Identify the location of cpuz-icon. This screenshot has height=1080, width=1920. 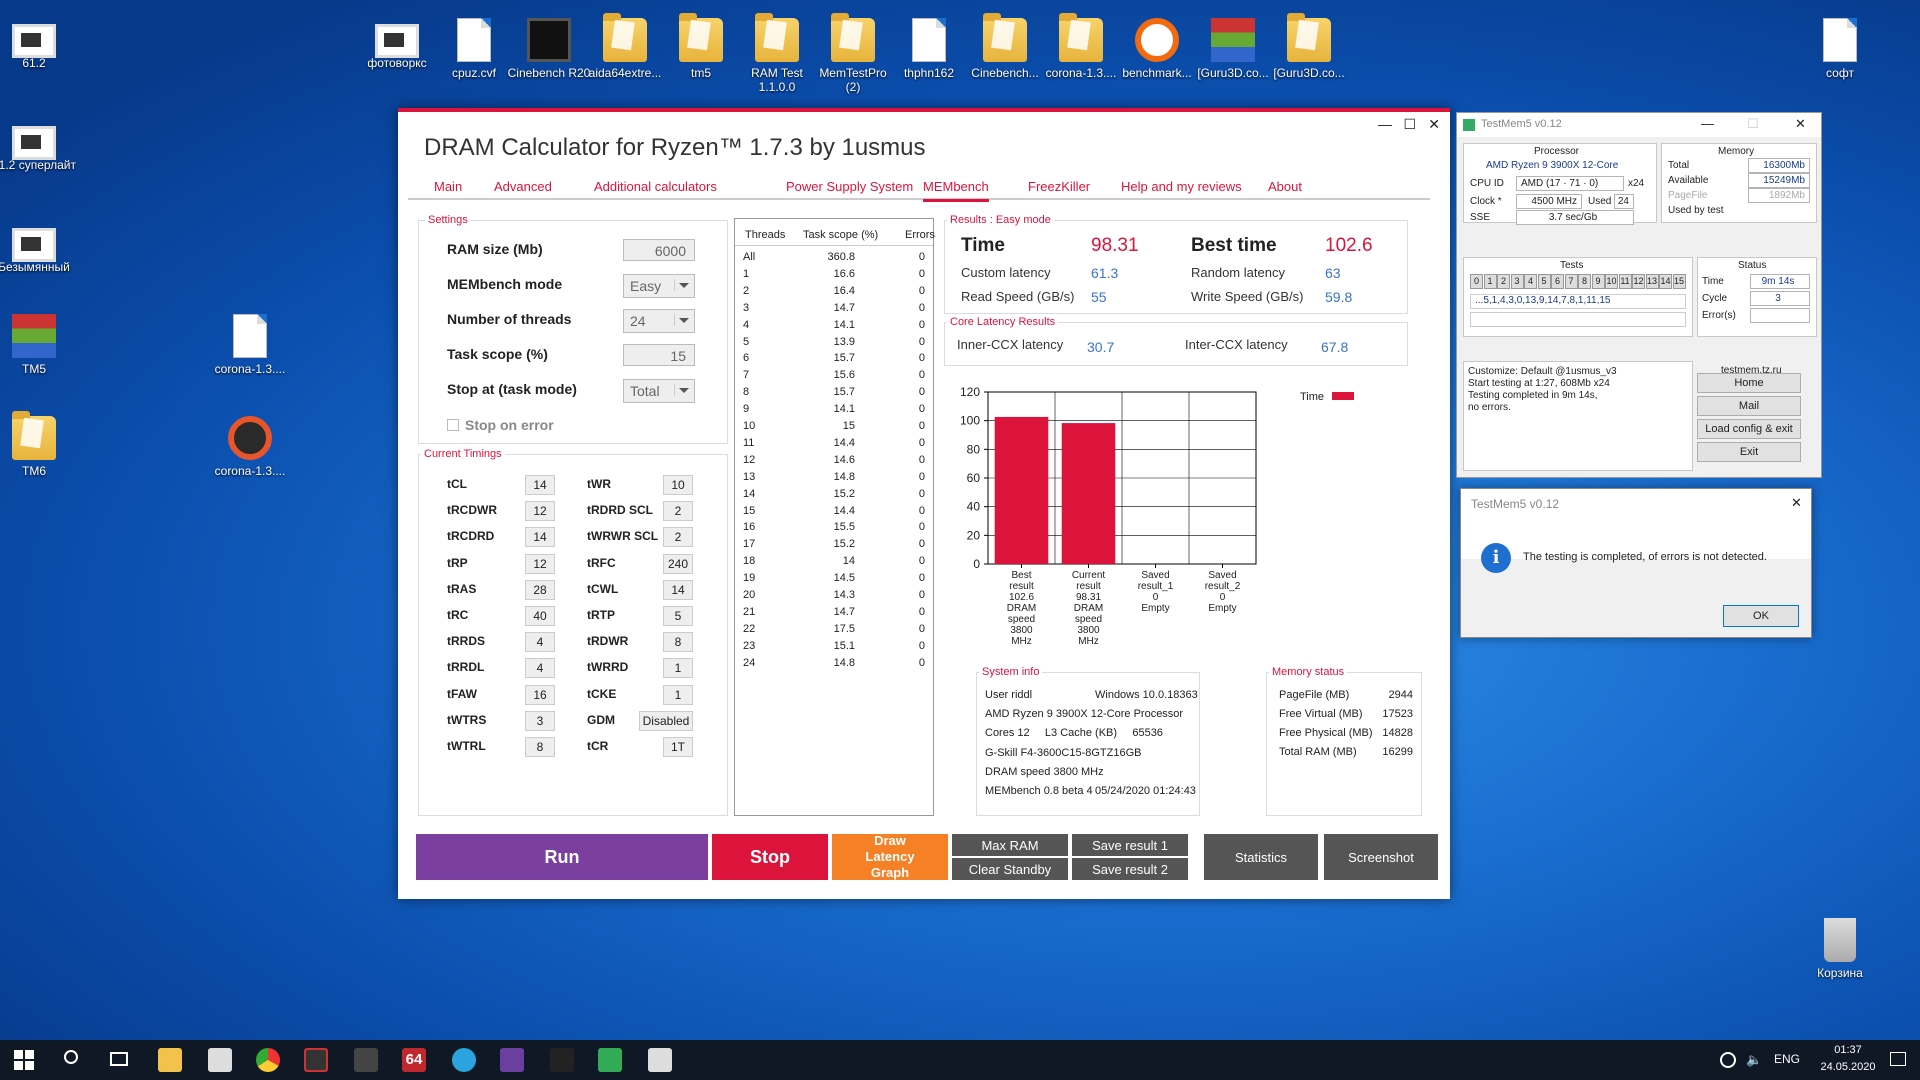
(512, 1060).